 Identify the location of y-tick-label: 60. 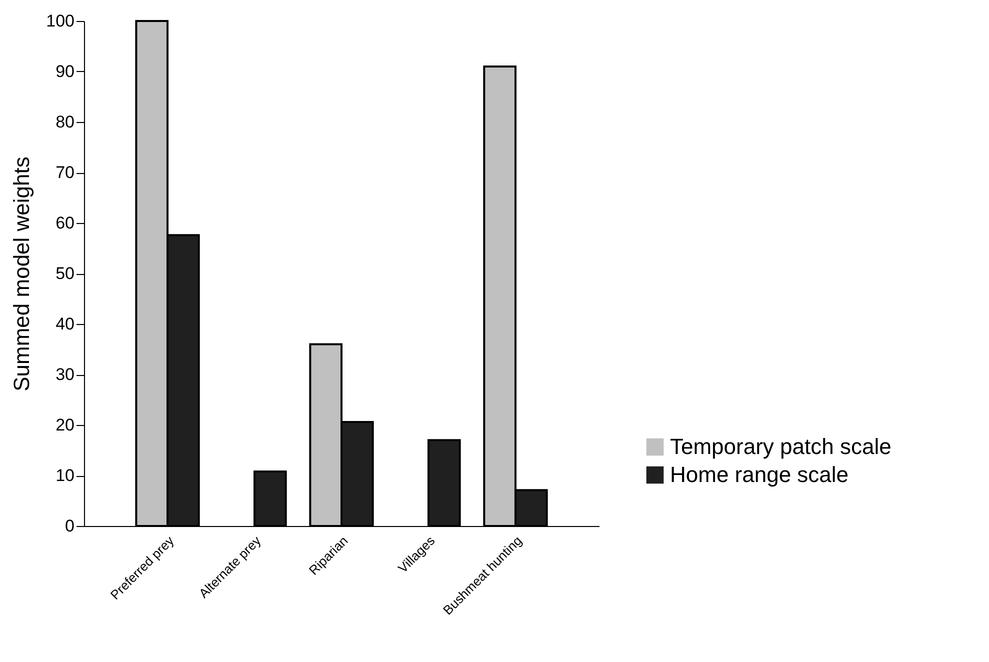
(65, 223).